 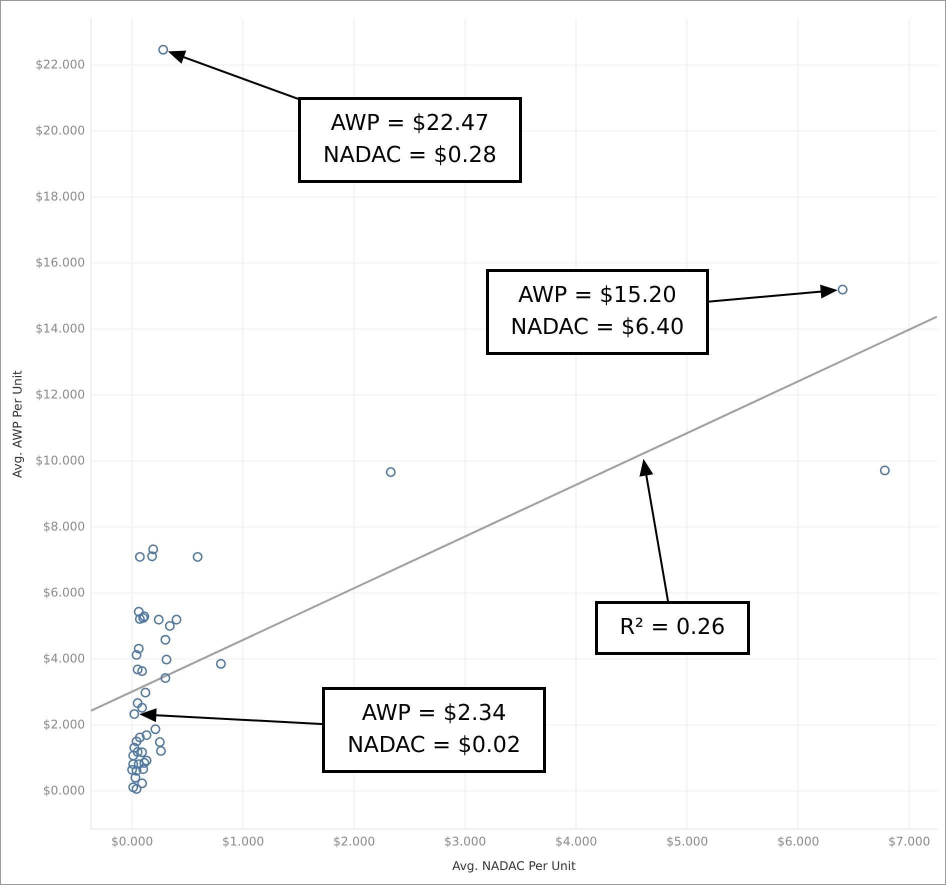 I want to click on annotation: AWP = $15.20 NADAC = $6.40, so click(x=598, y=311).